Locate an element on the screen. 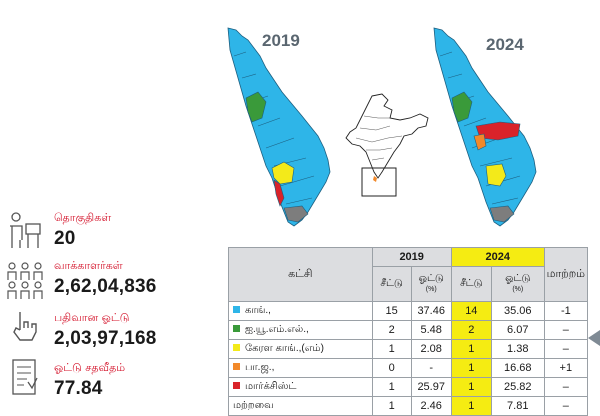 The height and width of the screenshot is (416, 600). party-name: பா.ஜ., is located at coordinates (260, 367).